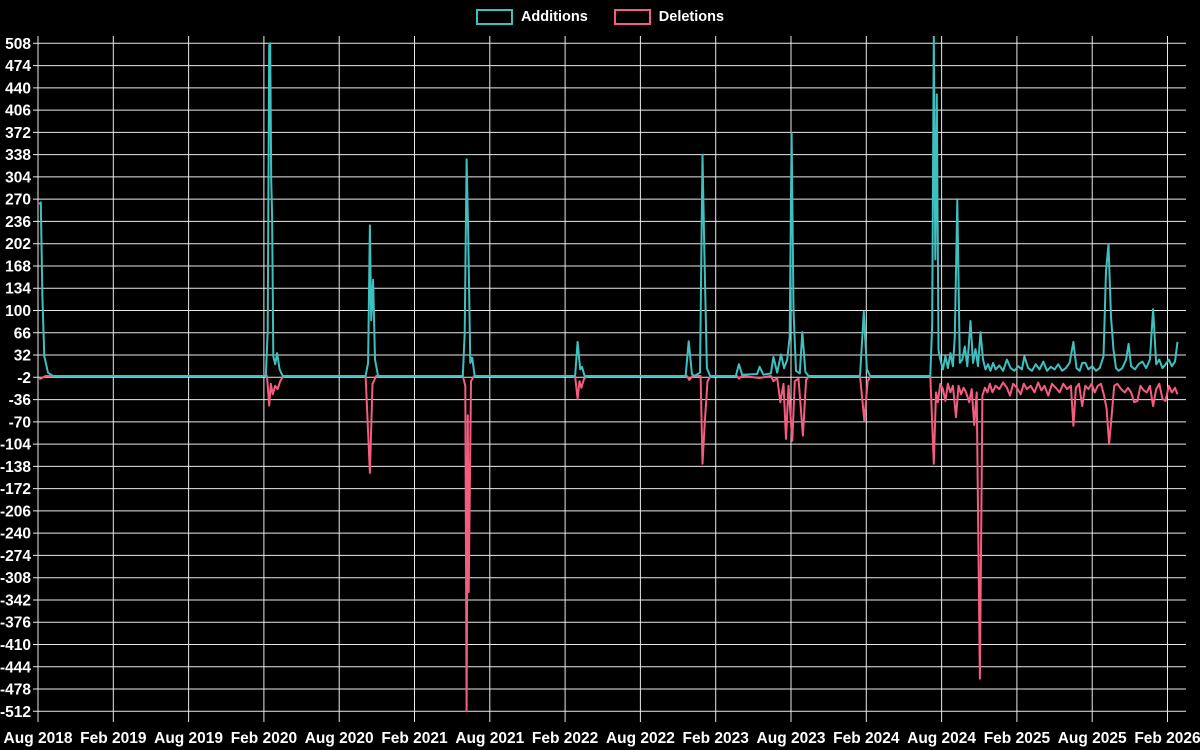 This screenshot has height=750, width=1200. What do you see at coordinates (188, 738) in the screenshot?
I see `x-axis-label: Aug 2019` at bounding box center [188, 738].